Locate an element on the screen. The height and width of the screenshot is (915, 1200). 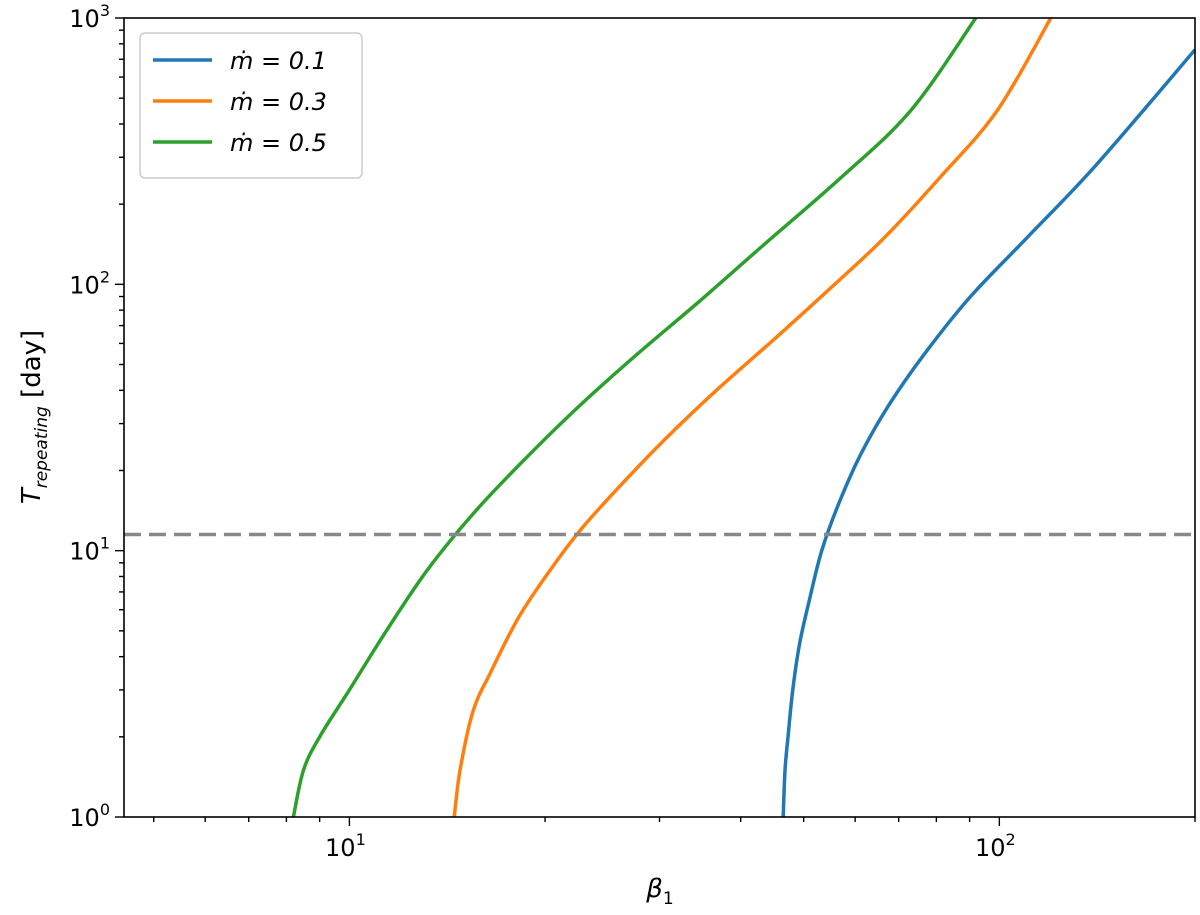
legend-label: ṁ = 0.5 is located at coordinates (278, 143).